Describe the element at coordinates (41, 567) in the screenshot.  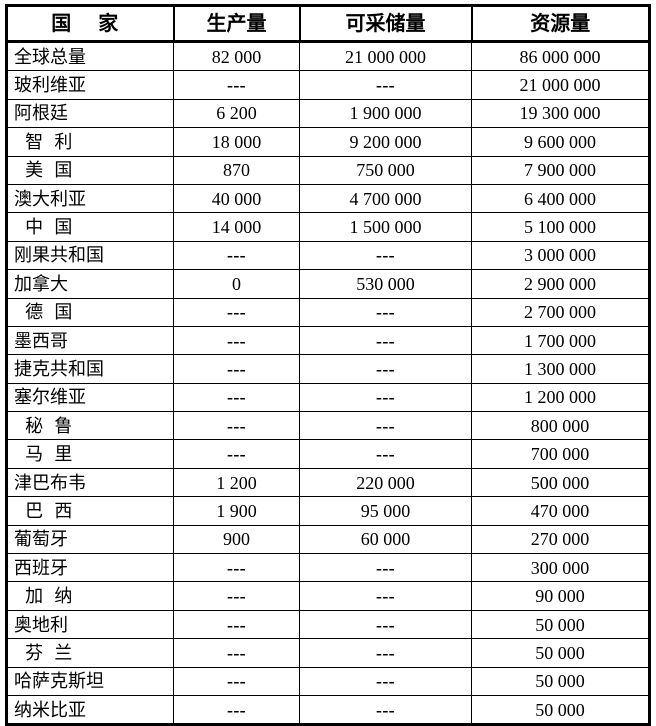
I see `country-name: 西班牙` at that location.